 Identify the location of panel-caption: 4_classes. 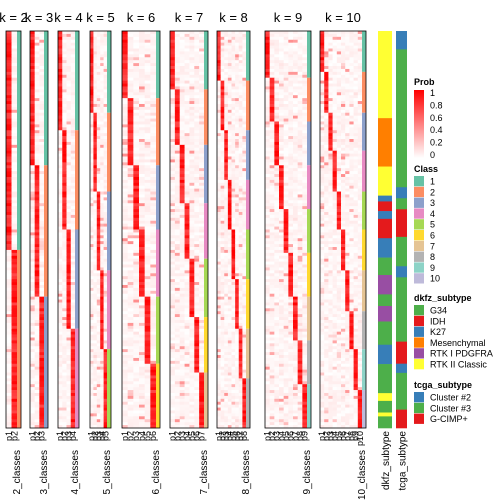
(75, 472).